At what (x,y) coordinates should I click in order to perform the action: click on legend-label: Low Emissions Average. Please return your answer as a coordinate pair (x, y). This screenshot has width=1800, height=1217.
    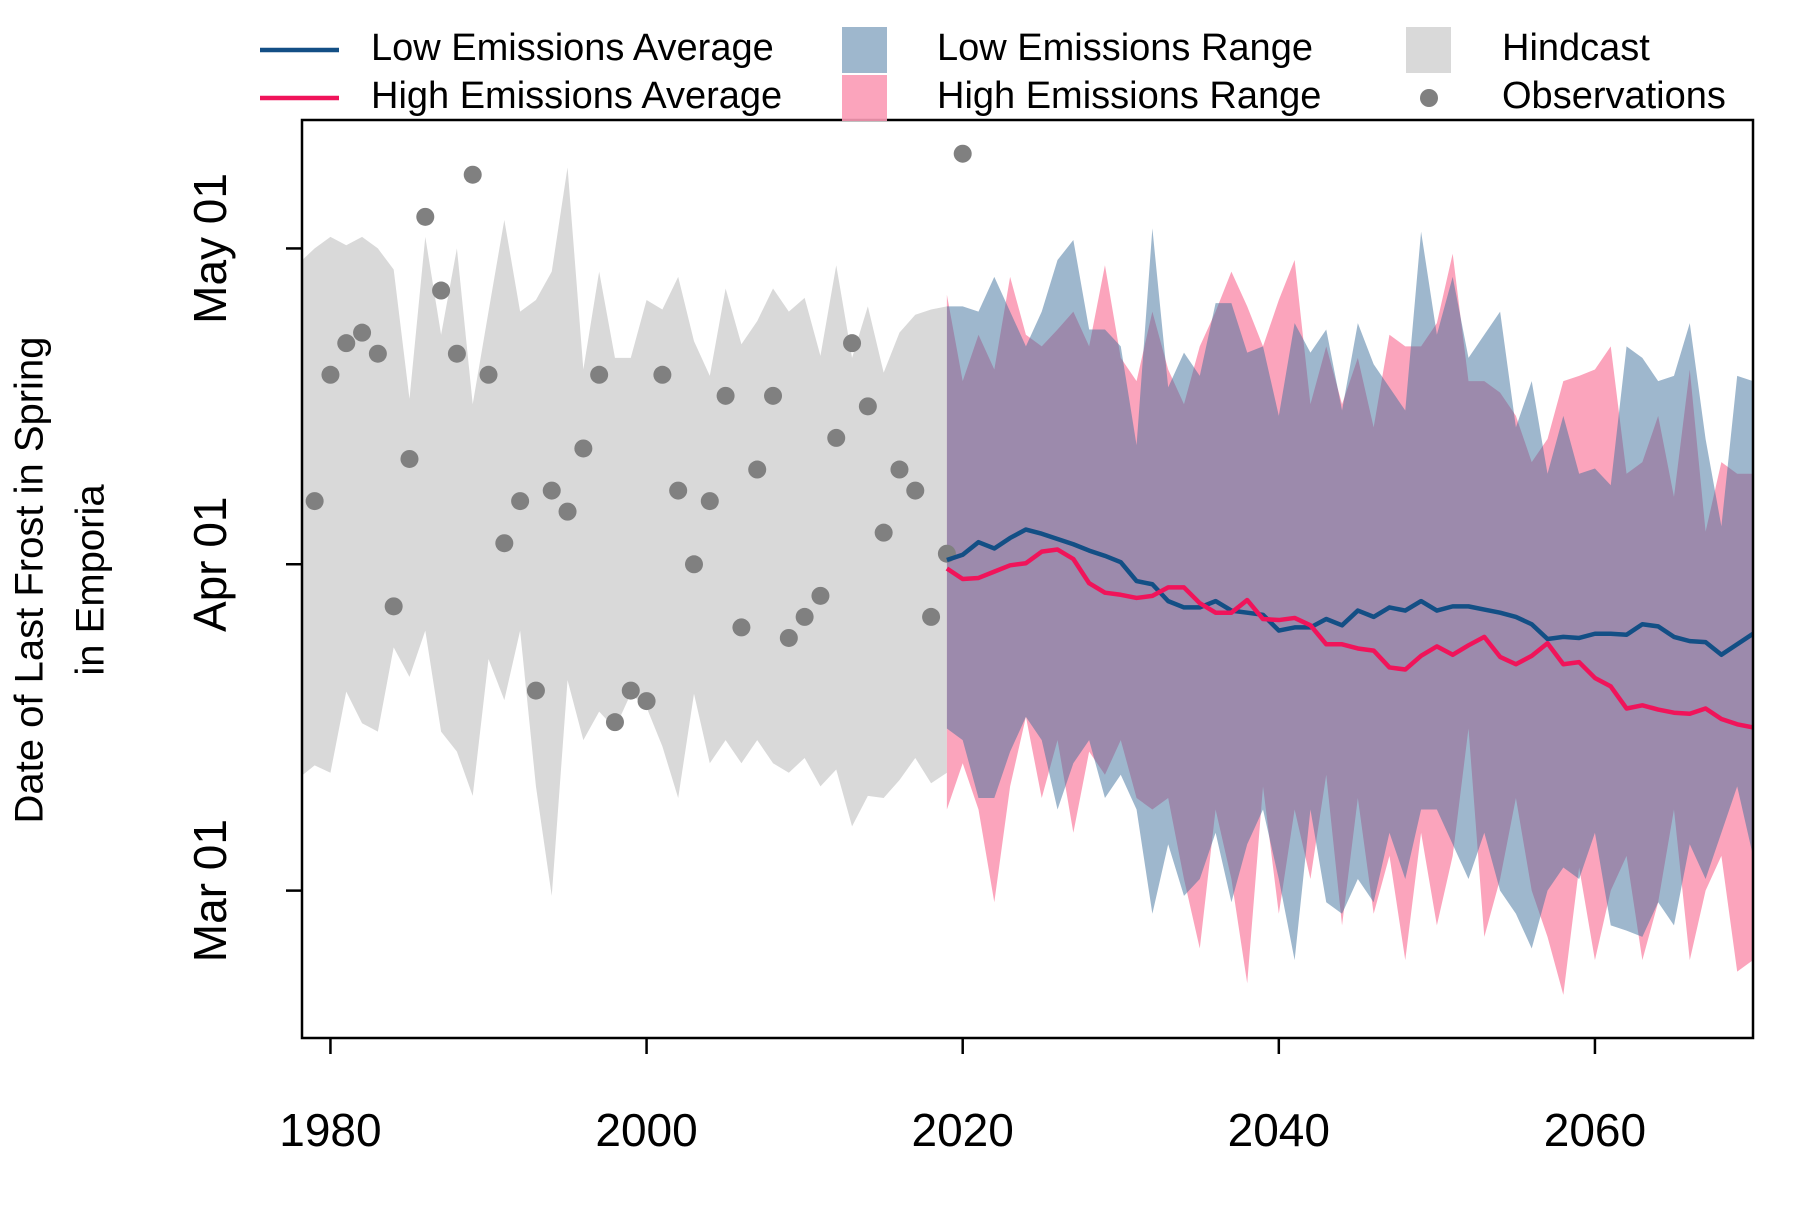
    Looking at the image, I should click on (572, 48).